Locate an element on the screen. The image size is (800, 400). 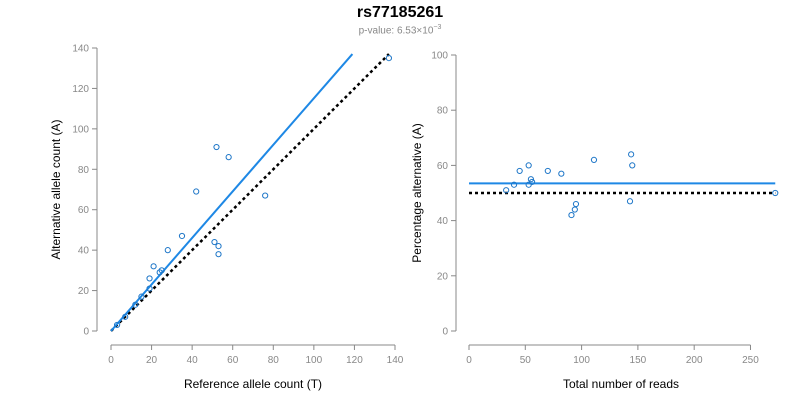
right-y-axis-title: Percentage alternative (A) is located at coordinates (417, 192).